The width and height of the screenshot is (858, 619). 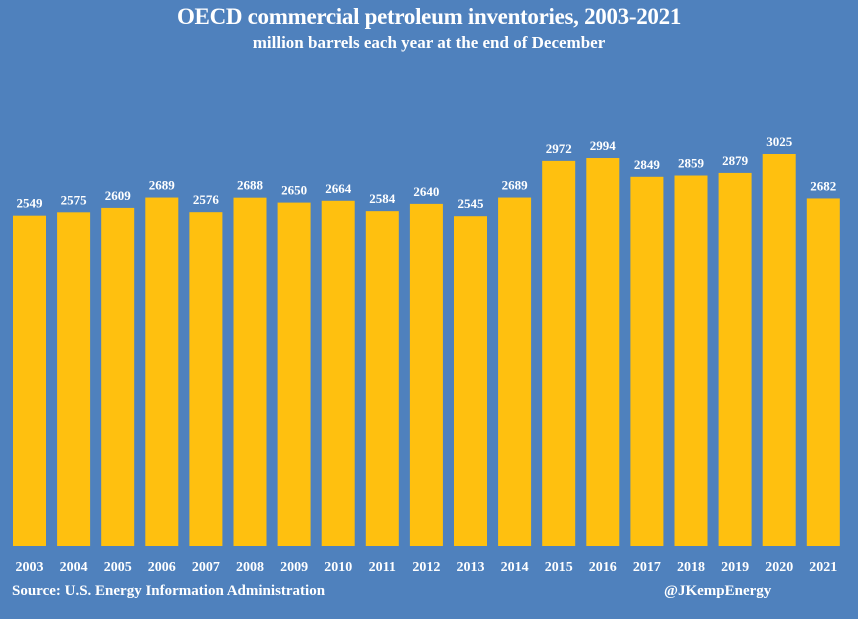 I want to click on bar-2013, so click(x=470, y=381).